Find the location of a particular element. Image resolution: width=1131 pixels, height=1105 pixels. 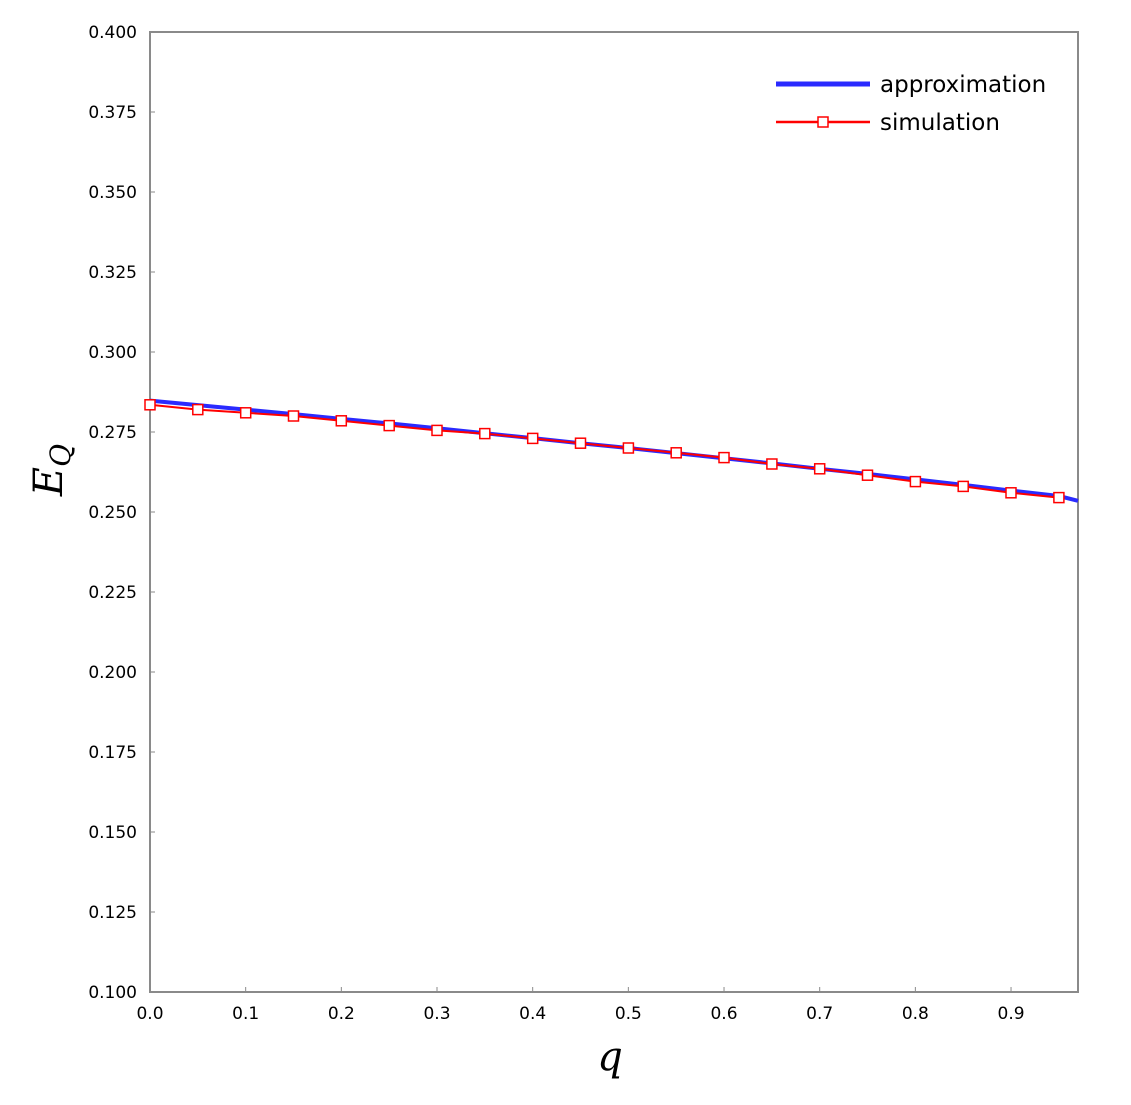

y-tick-label: 0.225 is located at coordinates (112, 593).